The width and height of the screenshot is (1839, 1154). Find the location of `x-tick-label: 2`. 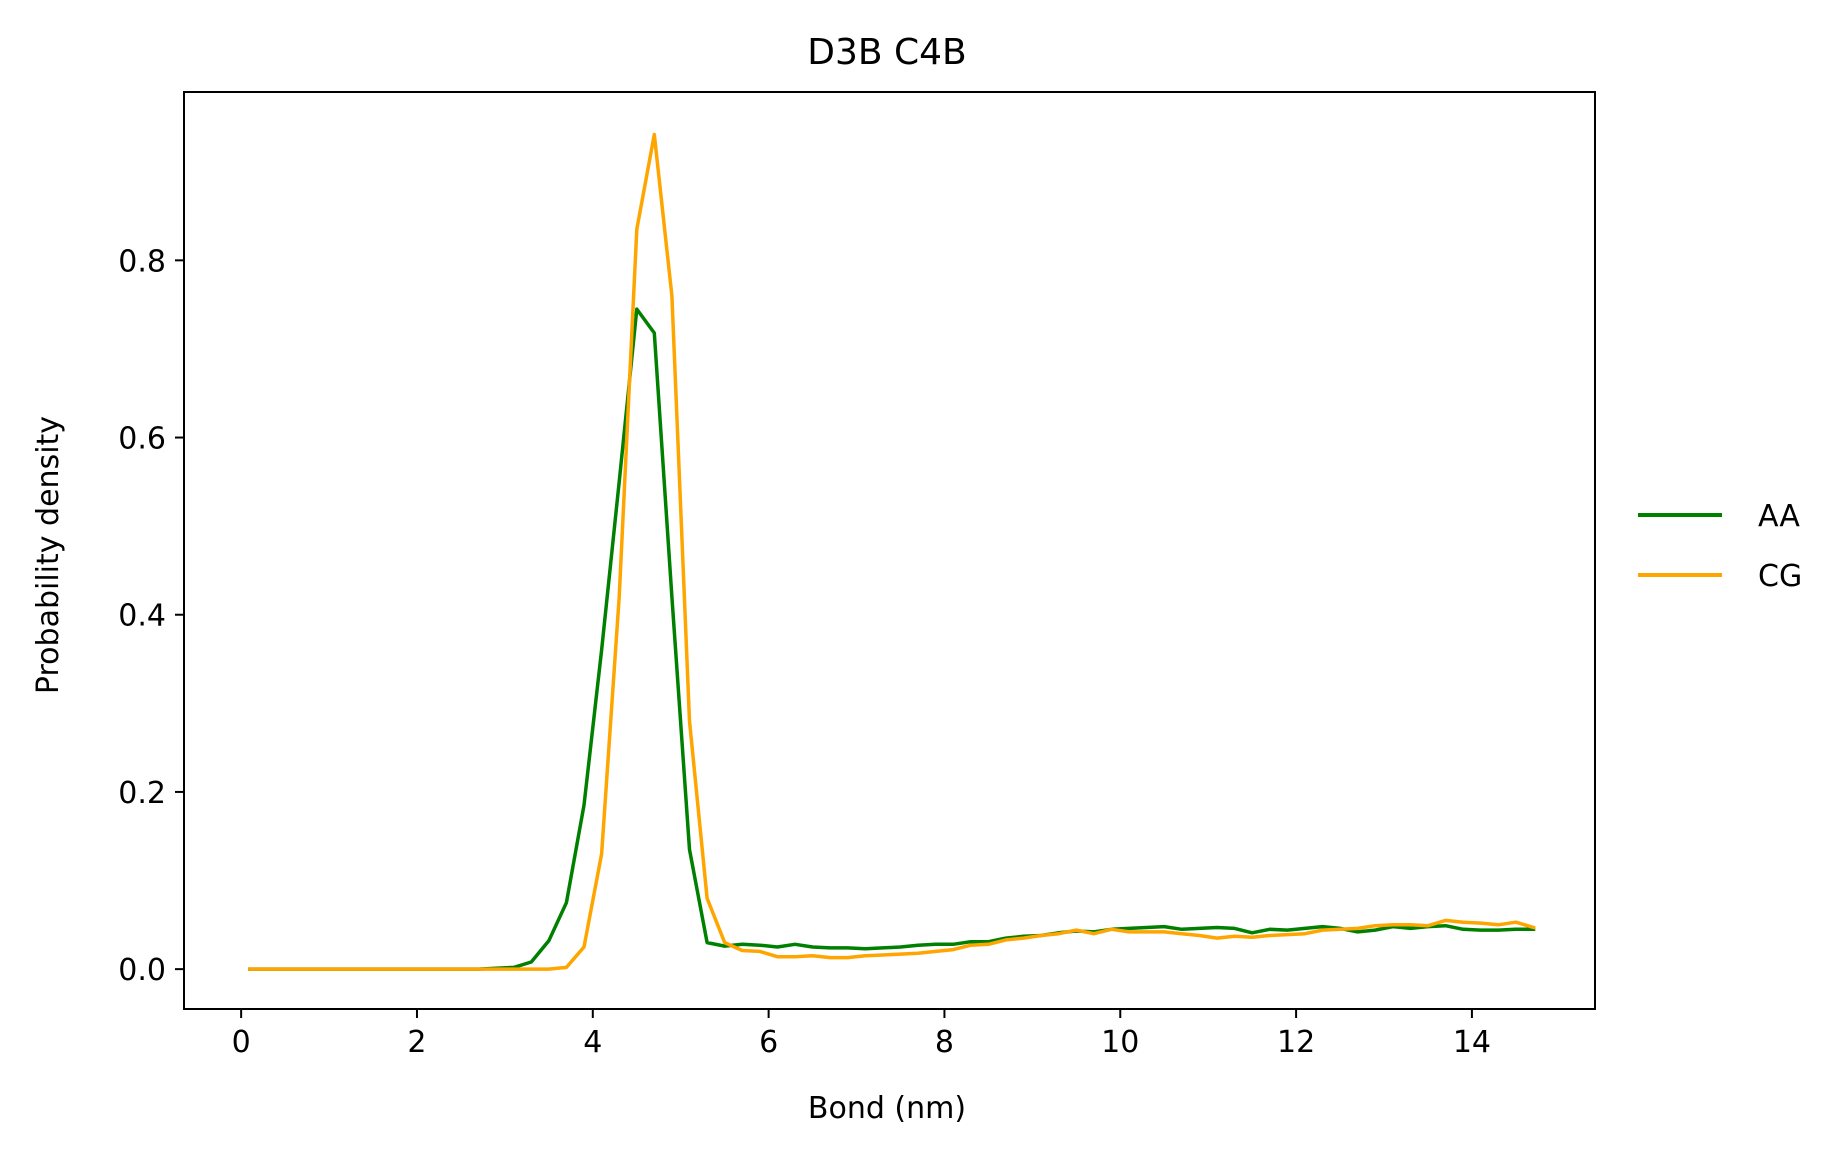

x-tick-label: 2 is located at coordinates (416, 1042).